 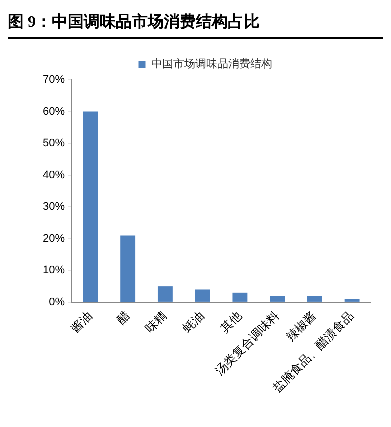 What do you see at coordinates (211, 63) in the screenshot?
I see `legend-label: 中国市场调味品消费结构` at bounding box center [211, 63].